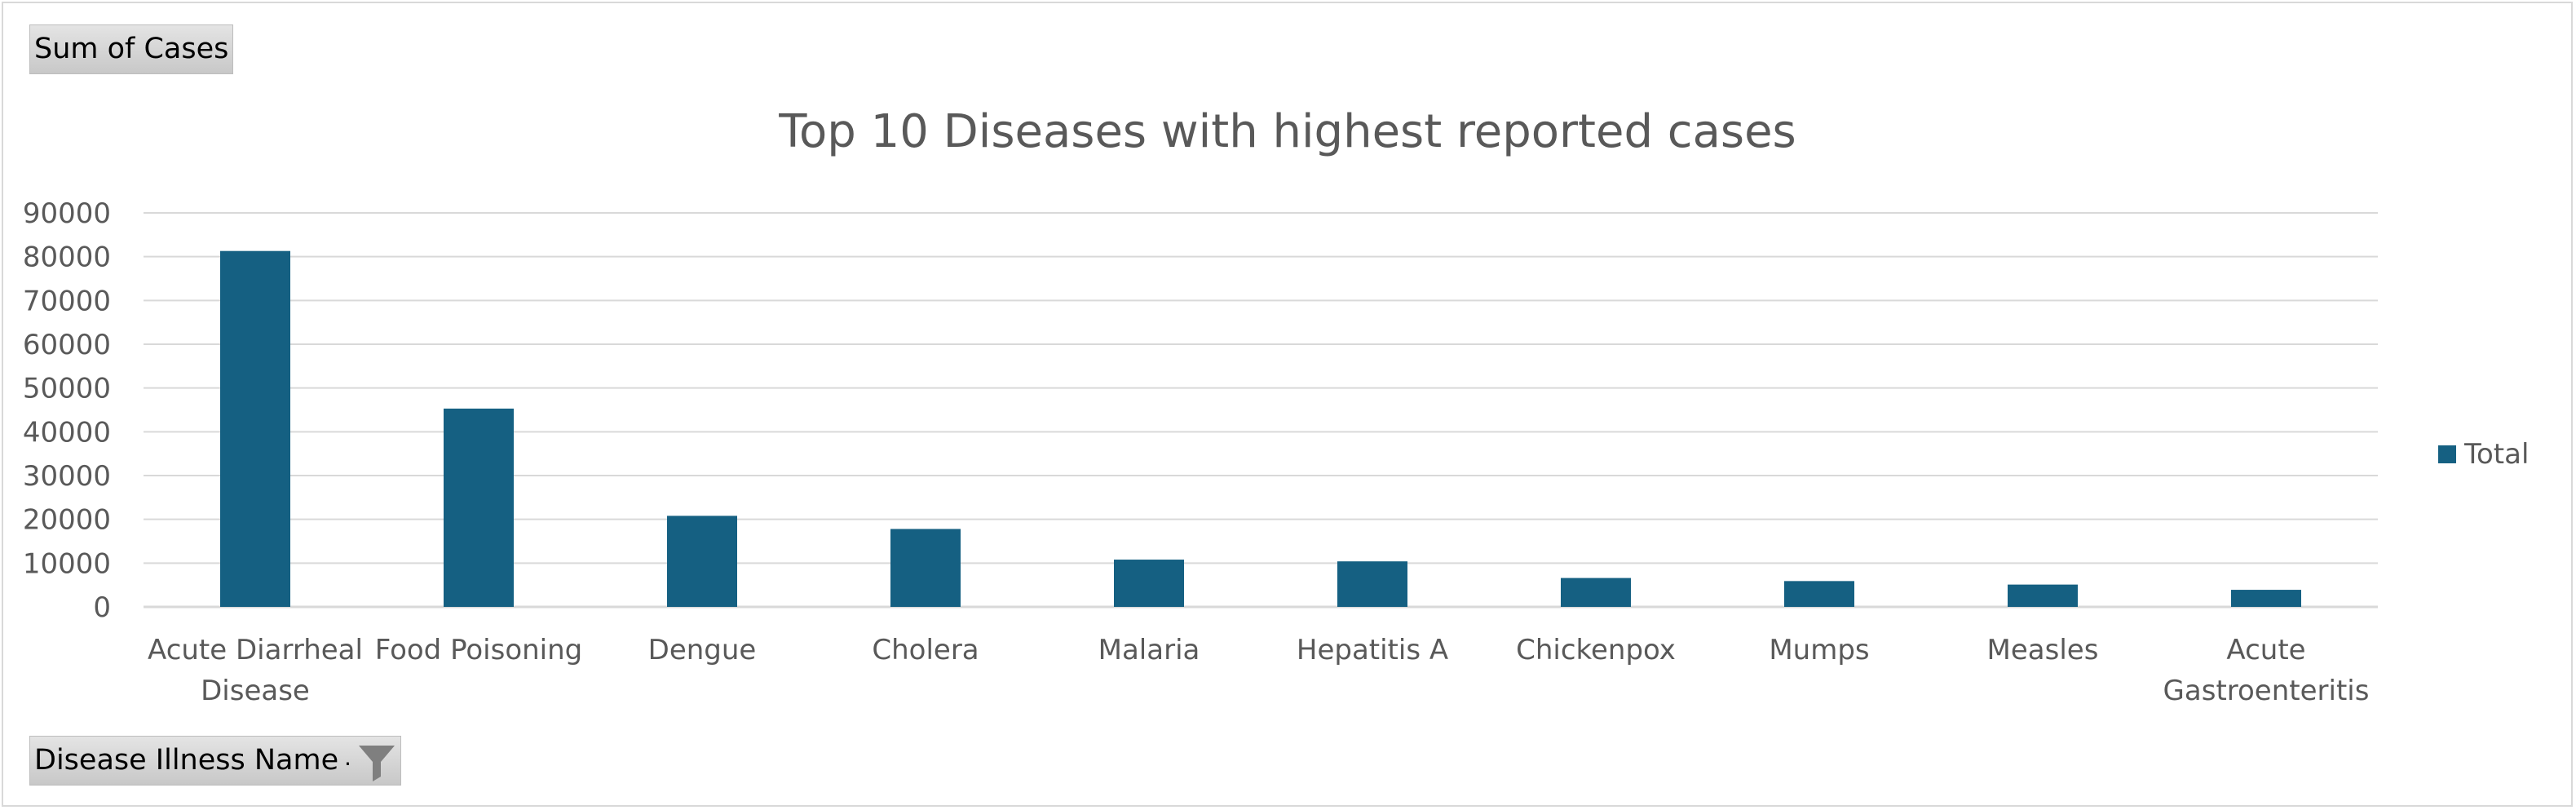 The image size is (2576, 810). What do you see at coordinates (2447, 454) in the screenshot?
I see `legend-swatch` at bounding box center [2447, 454].